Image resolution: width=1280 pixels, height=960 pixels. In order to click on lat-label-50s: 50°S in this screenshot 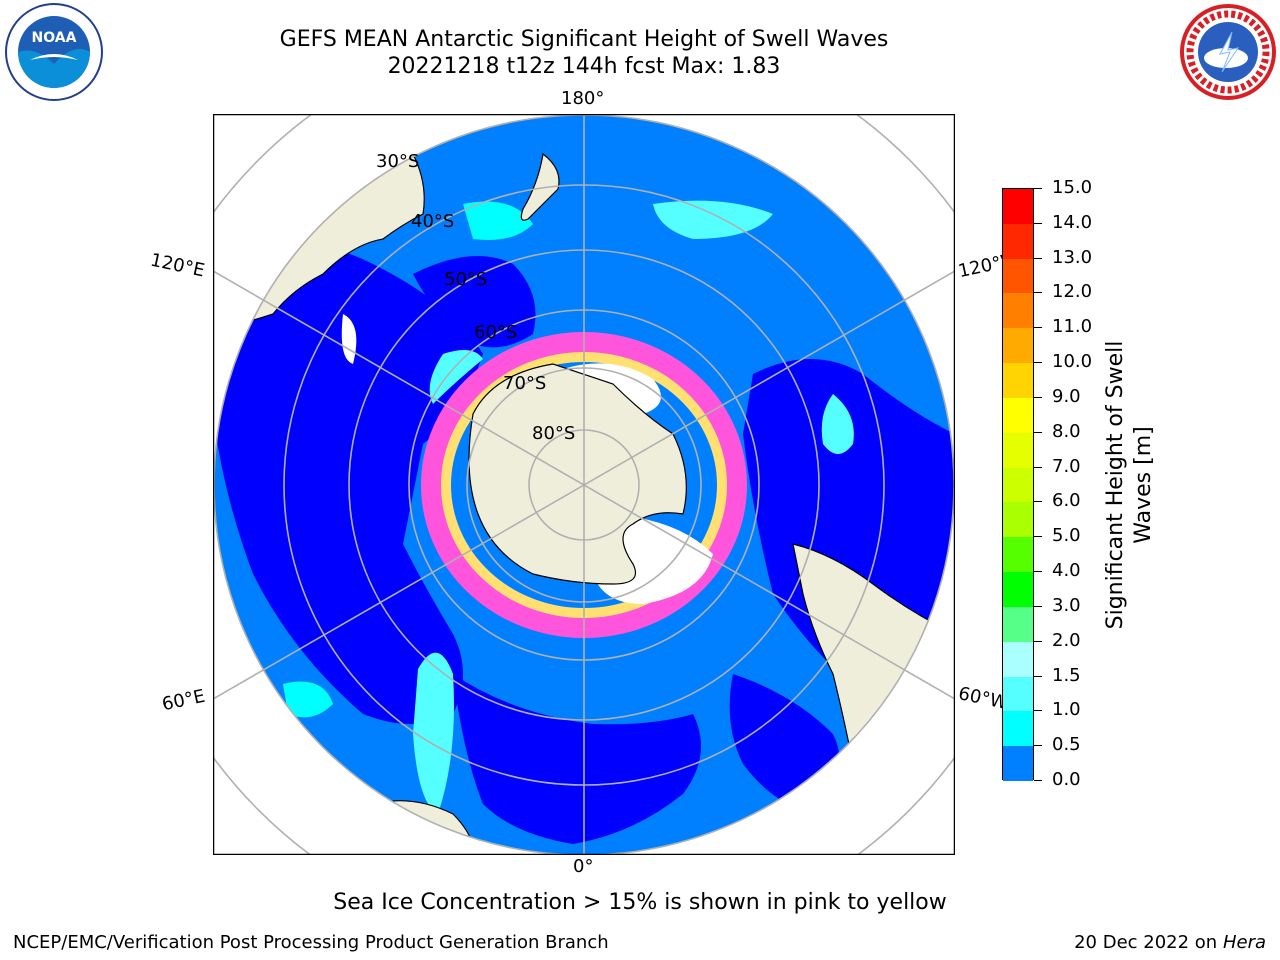, I will do `click(466, 279)`.